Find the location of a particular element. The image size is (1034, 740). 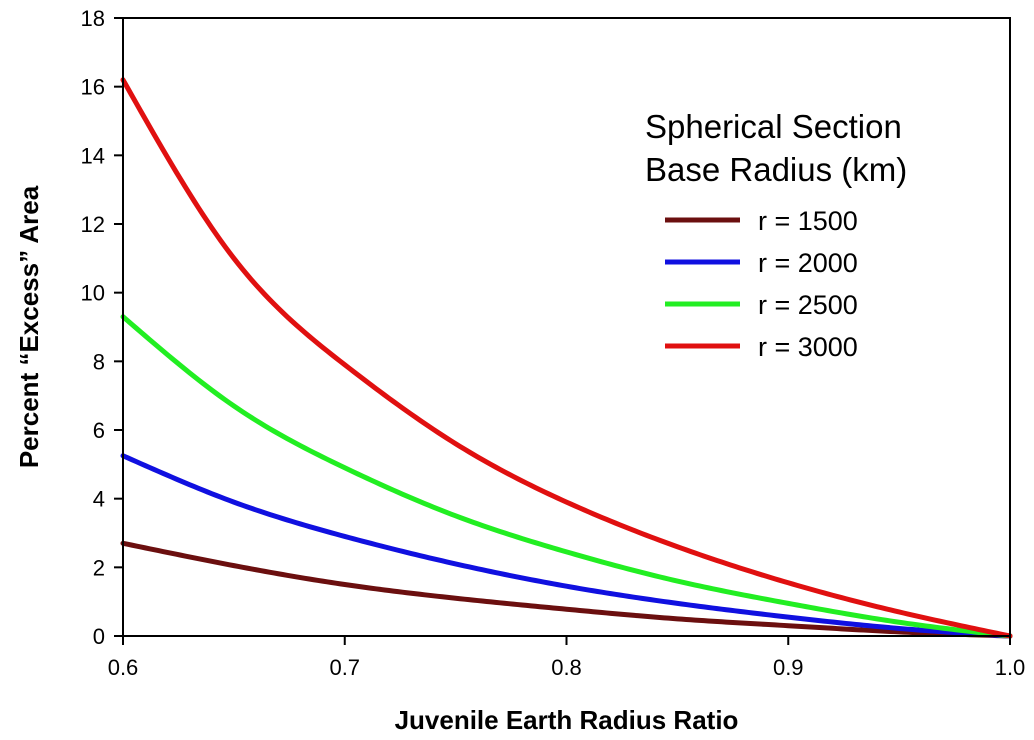

x-tick-label: 0.7 is located at coordinates (344, 667).